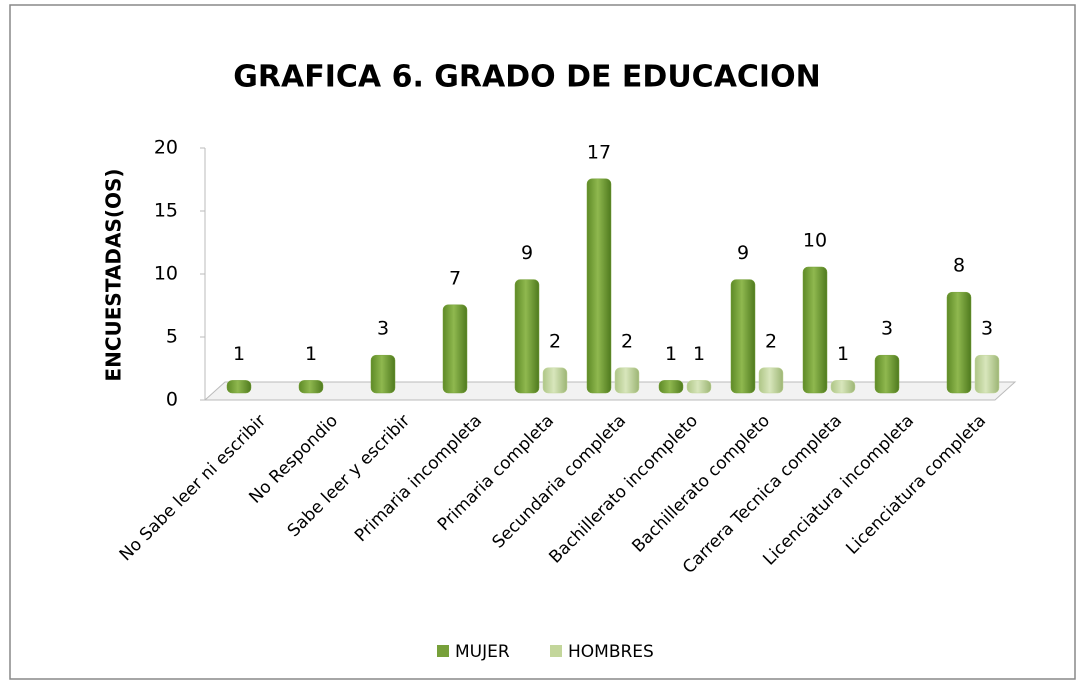 Image resolution: width=1081 pixels, height=683 pixels. What do you see at coordinates (482, 652) in the screenshot?
I see `legend-label: MUJER` at bounding box center [482, 652].